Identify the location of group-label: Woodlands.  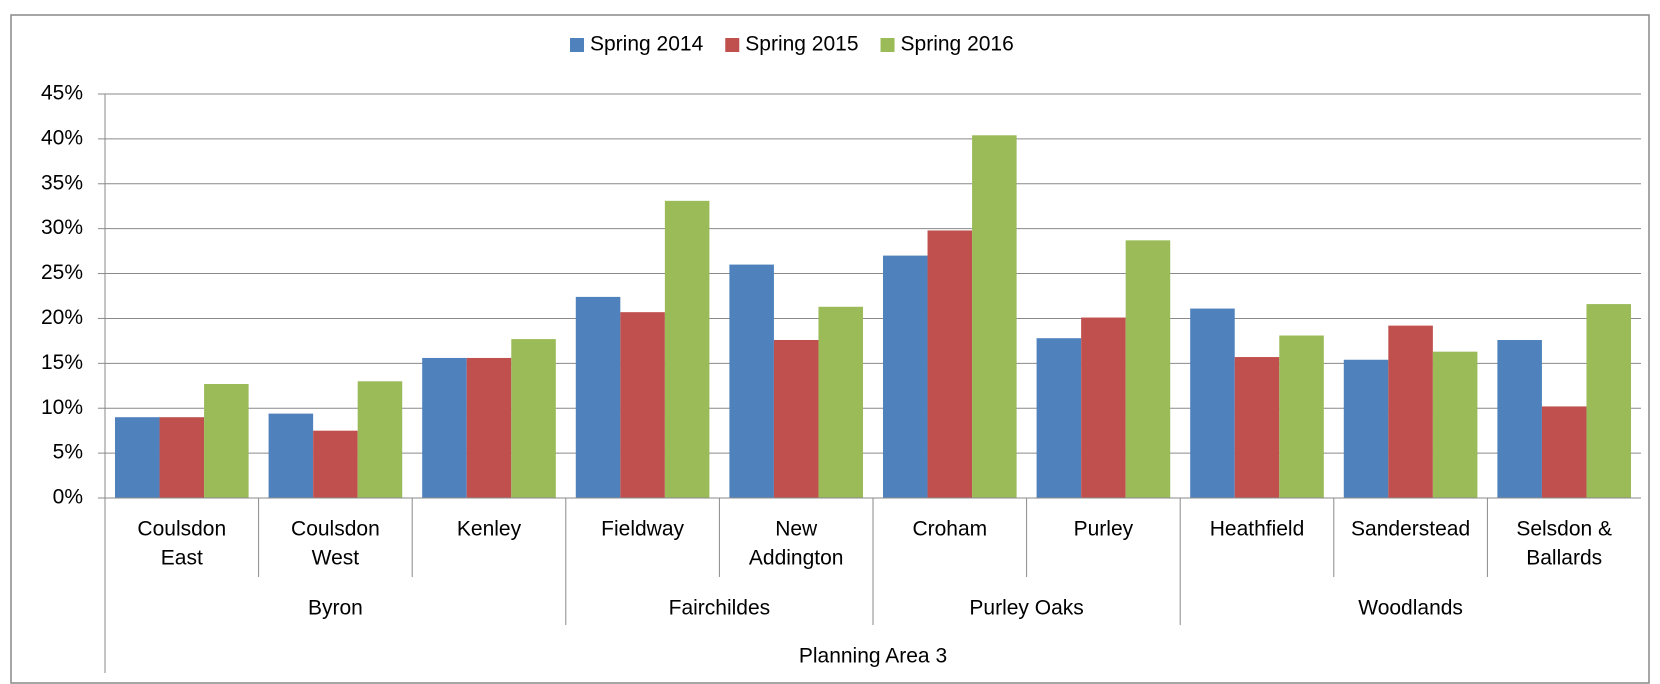
(1410, 608).